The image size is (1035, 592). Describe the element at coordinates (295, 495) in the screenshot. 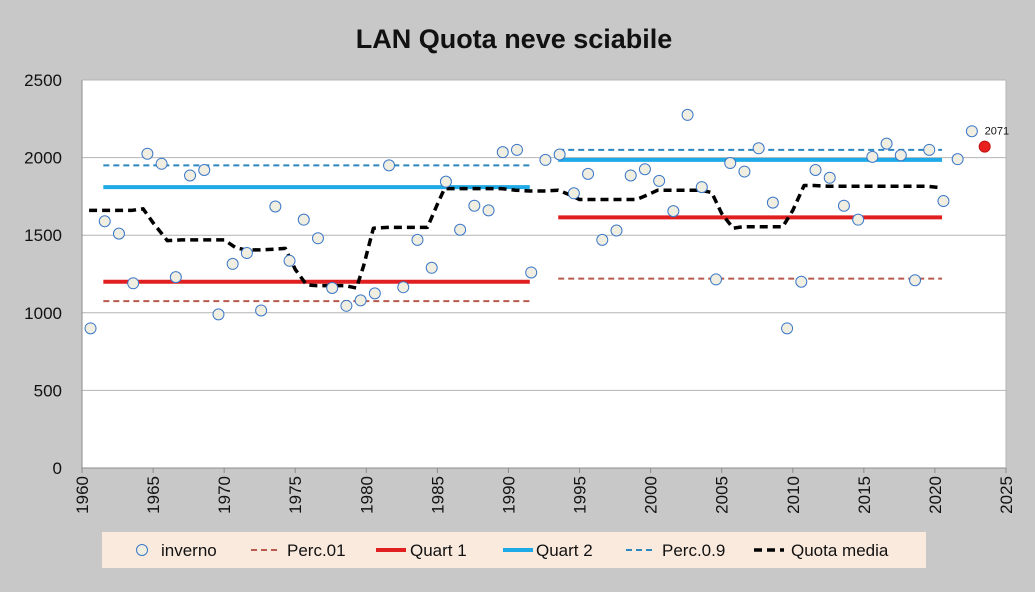

I see `x-tick-label-1975: 1975` at that location.